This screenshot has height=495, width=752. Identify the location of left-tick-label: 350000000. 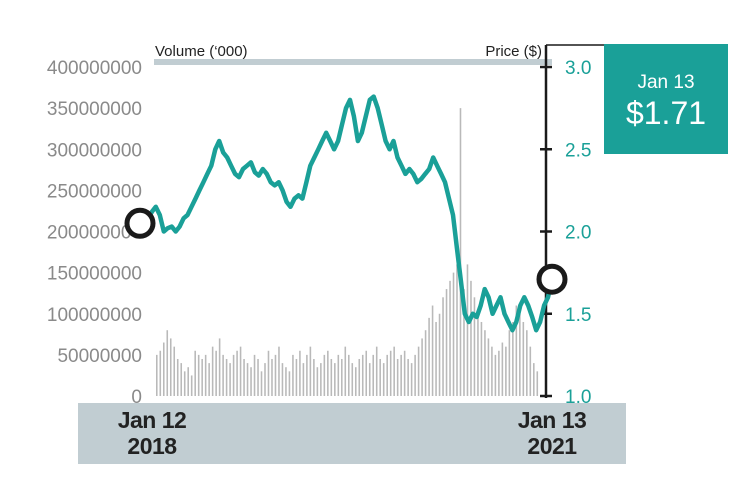
(94, 109).